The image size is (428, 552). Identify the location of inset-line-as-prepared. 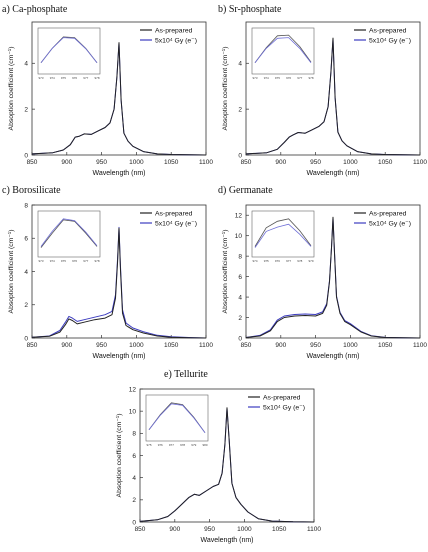
(283, 232).